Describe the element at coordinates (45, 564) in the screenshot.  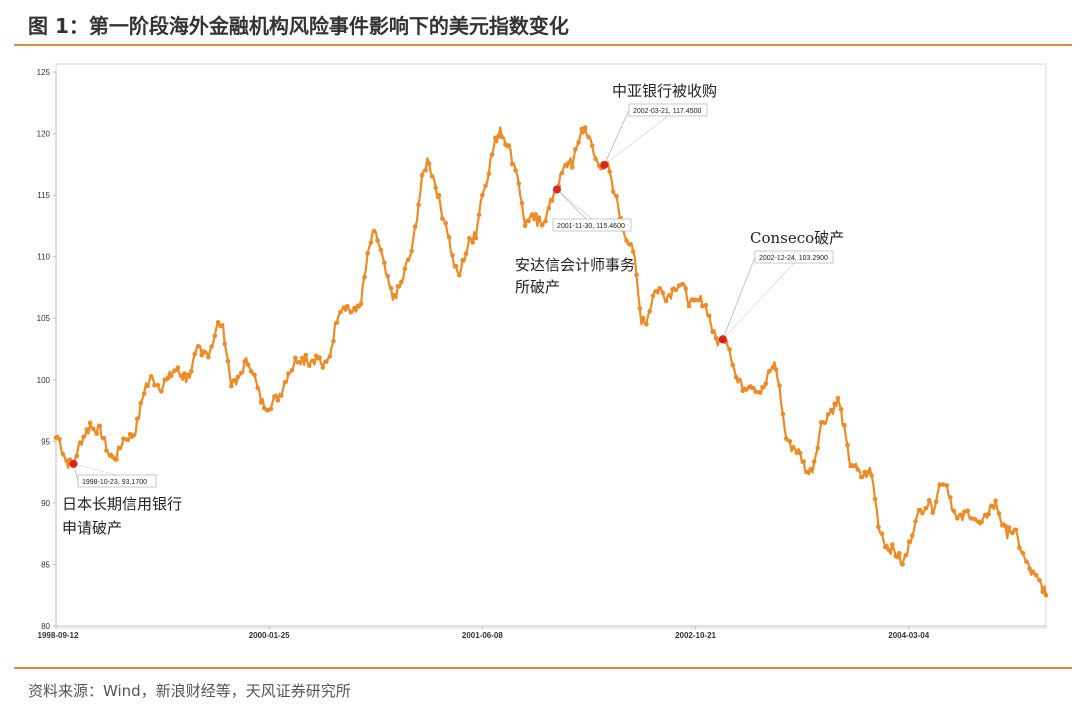
I see `y-tick-label: 85` at that location.